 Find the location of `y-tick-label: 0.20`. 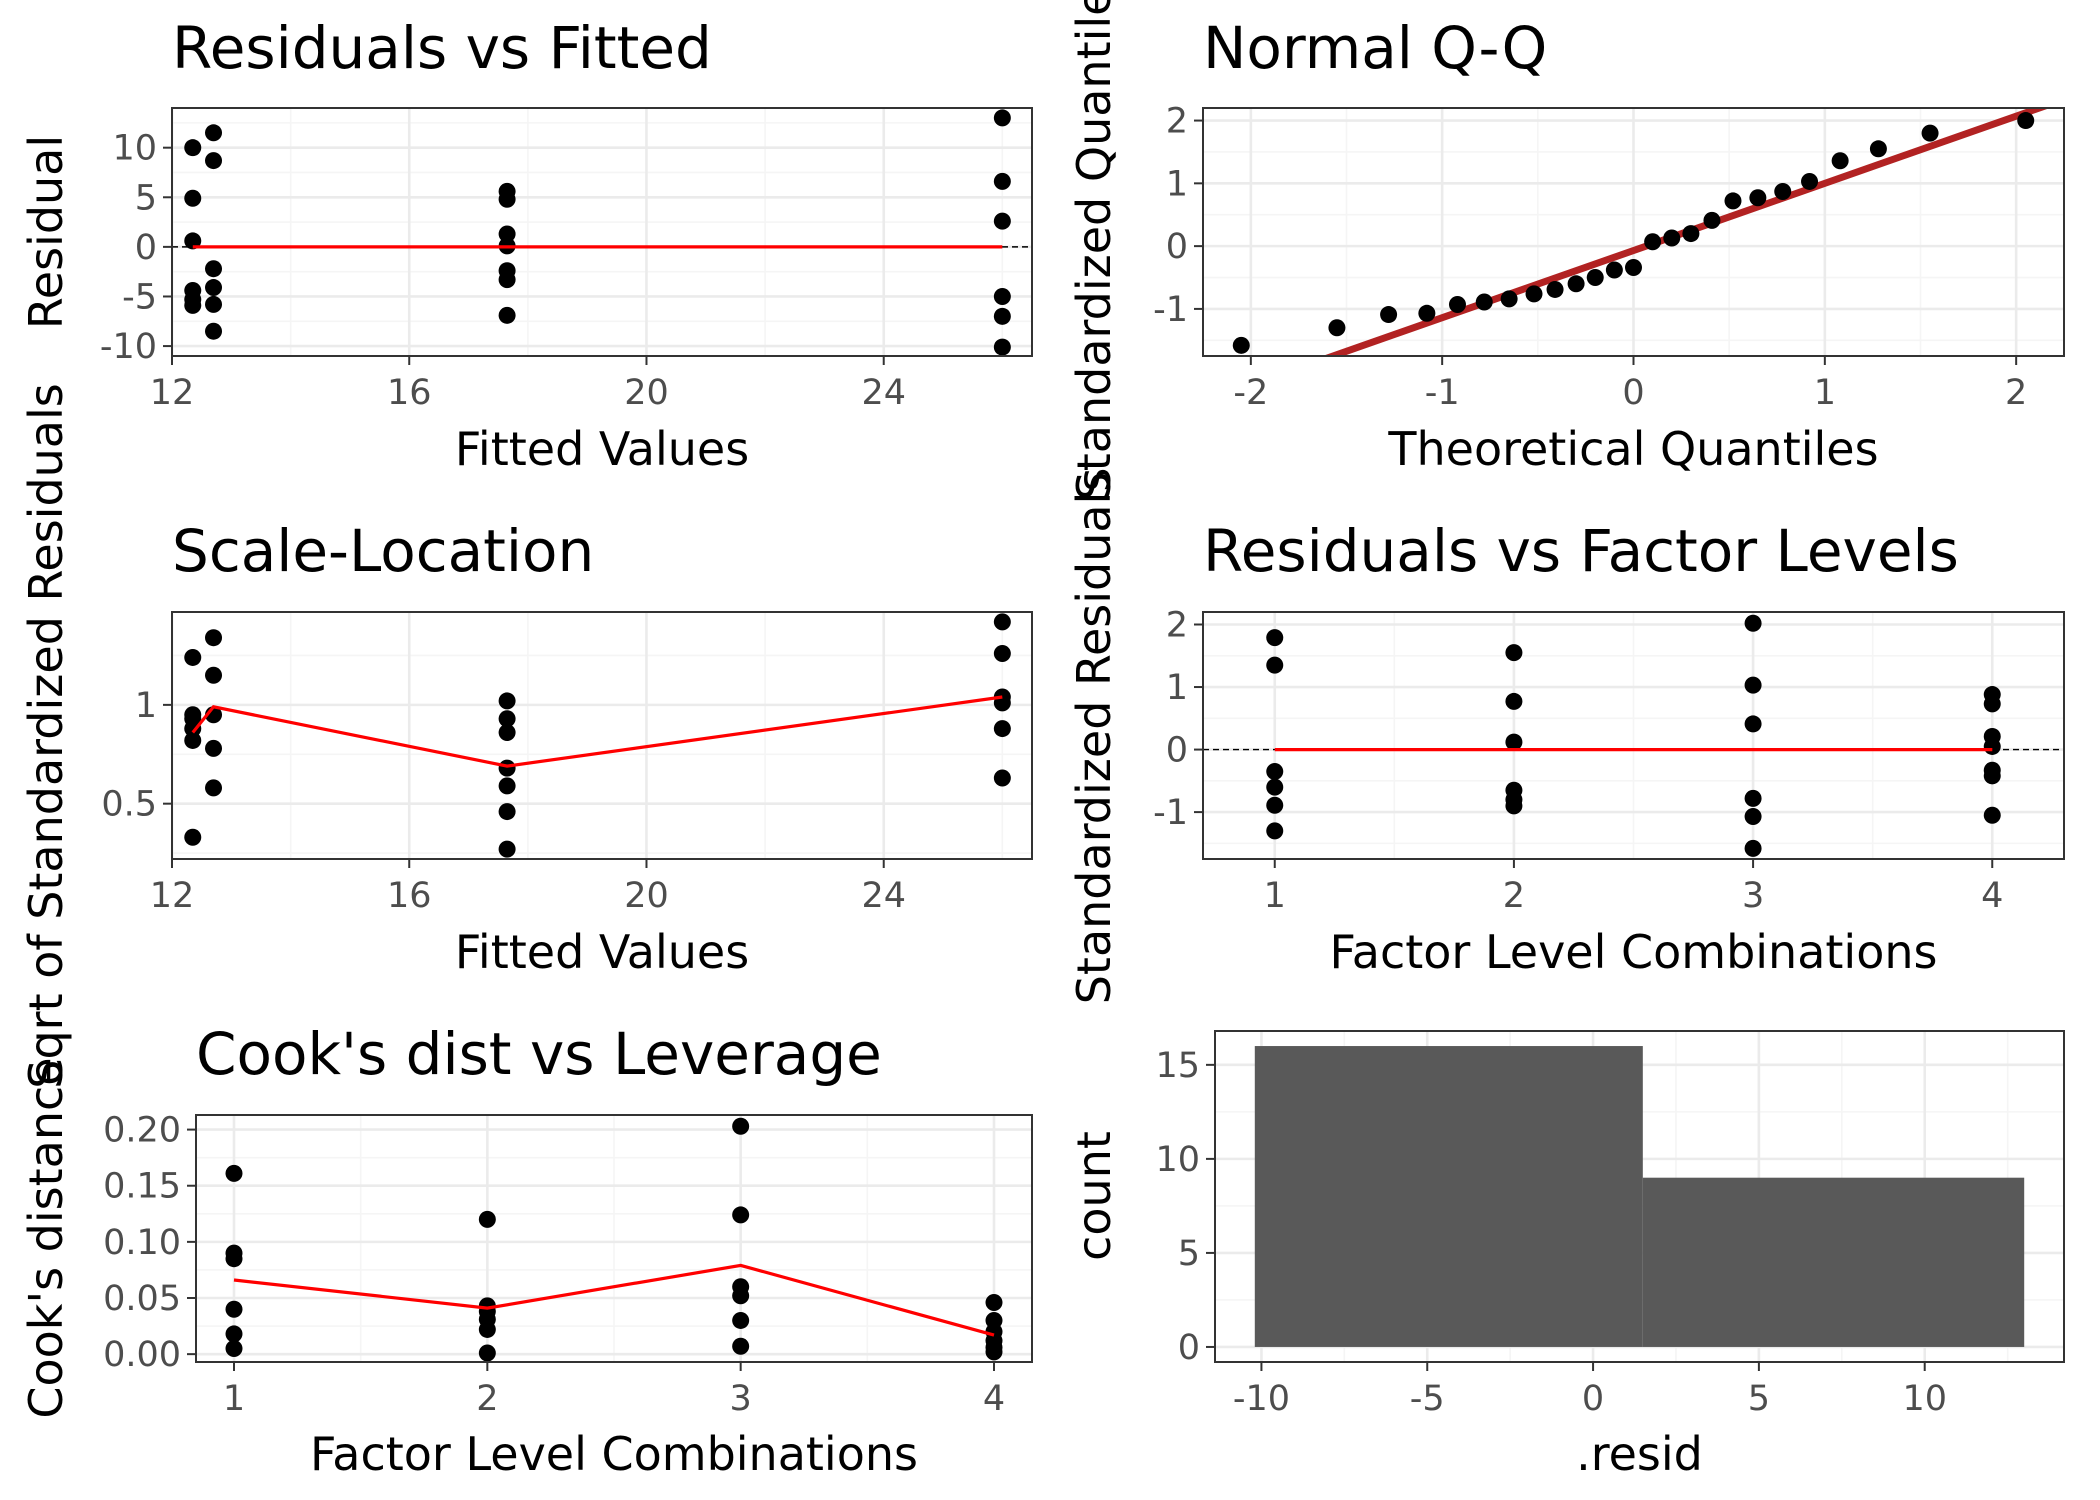

y-tick-label: 0.20 is located at coordinates (142, 1131).